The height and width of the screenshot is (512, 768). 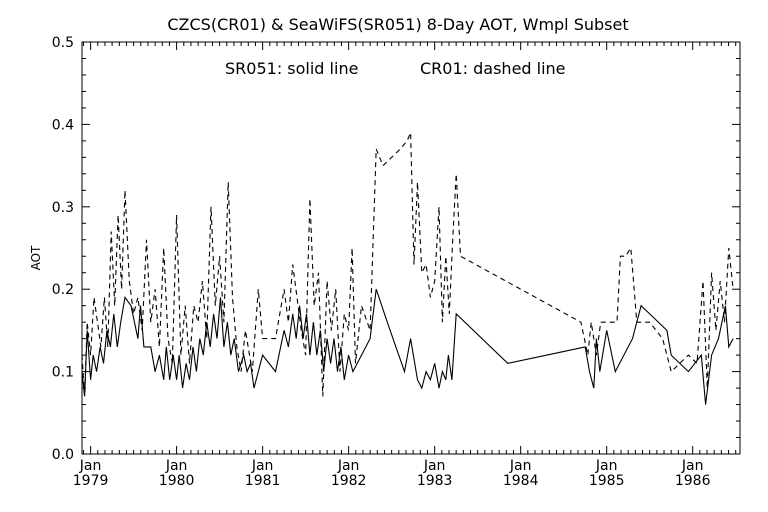 I want to click on y-tick-label: 0.4, so click(x=63, y=125).